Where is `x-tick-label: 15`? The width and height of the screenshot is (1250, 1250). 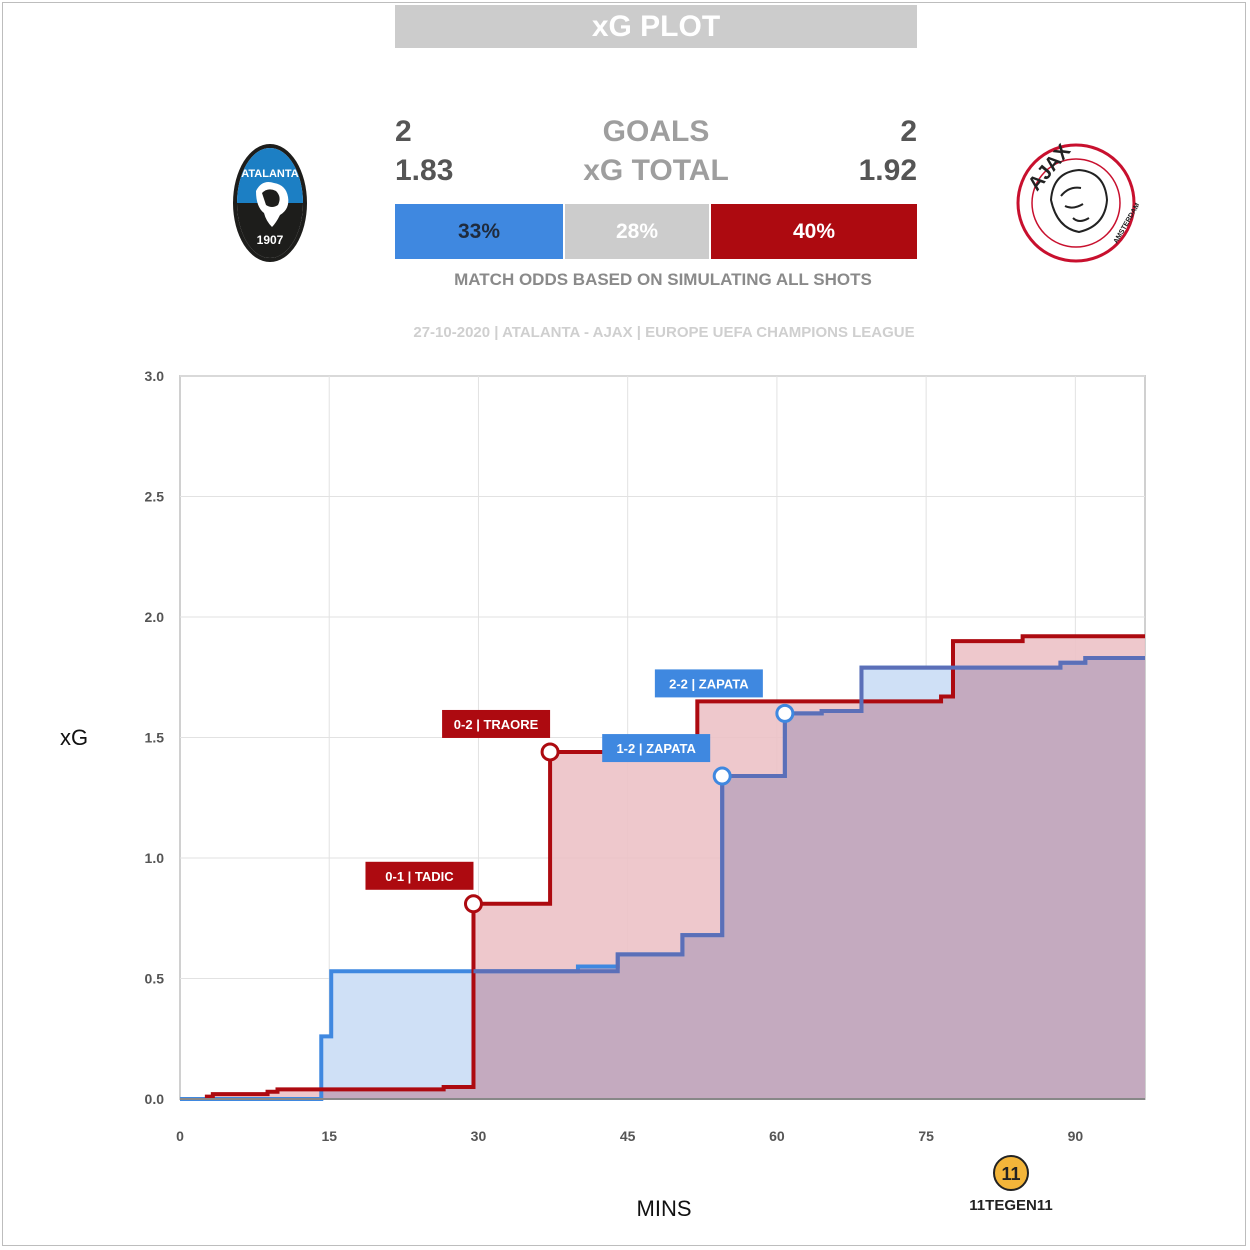 x-tick-label: 15 is located at coordinates (329, 1136).